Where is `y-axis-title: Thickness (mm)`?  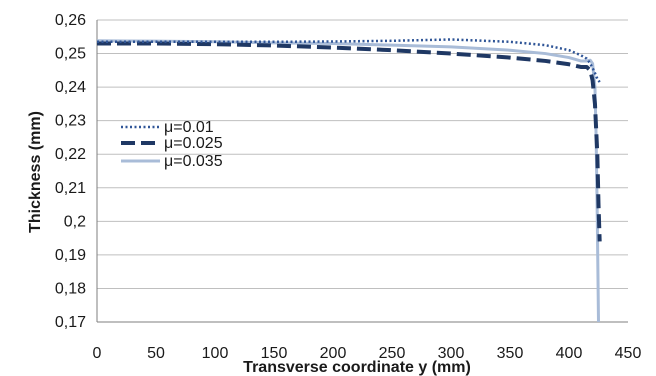 y-axis-title: Thickness (mm) is located at coordinates (35, 172).